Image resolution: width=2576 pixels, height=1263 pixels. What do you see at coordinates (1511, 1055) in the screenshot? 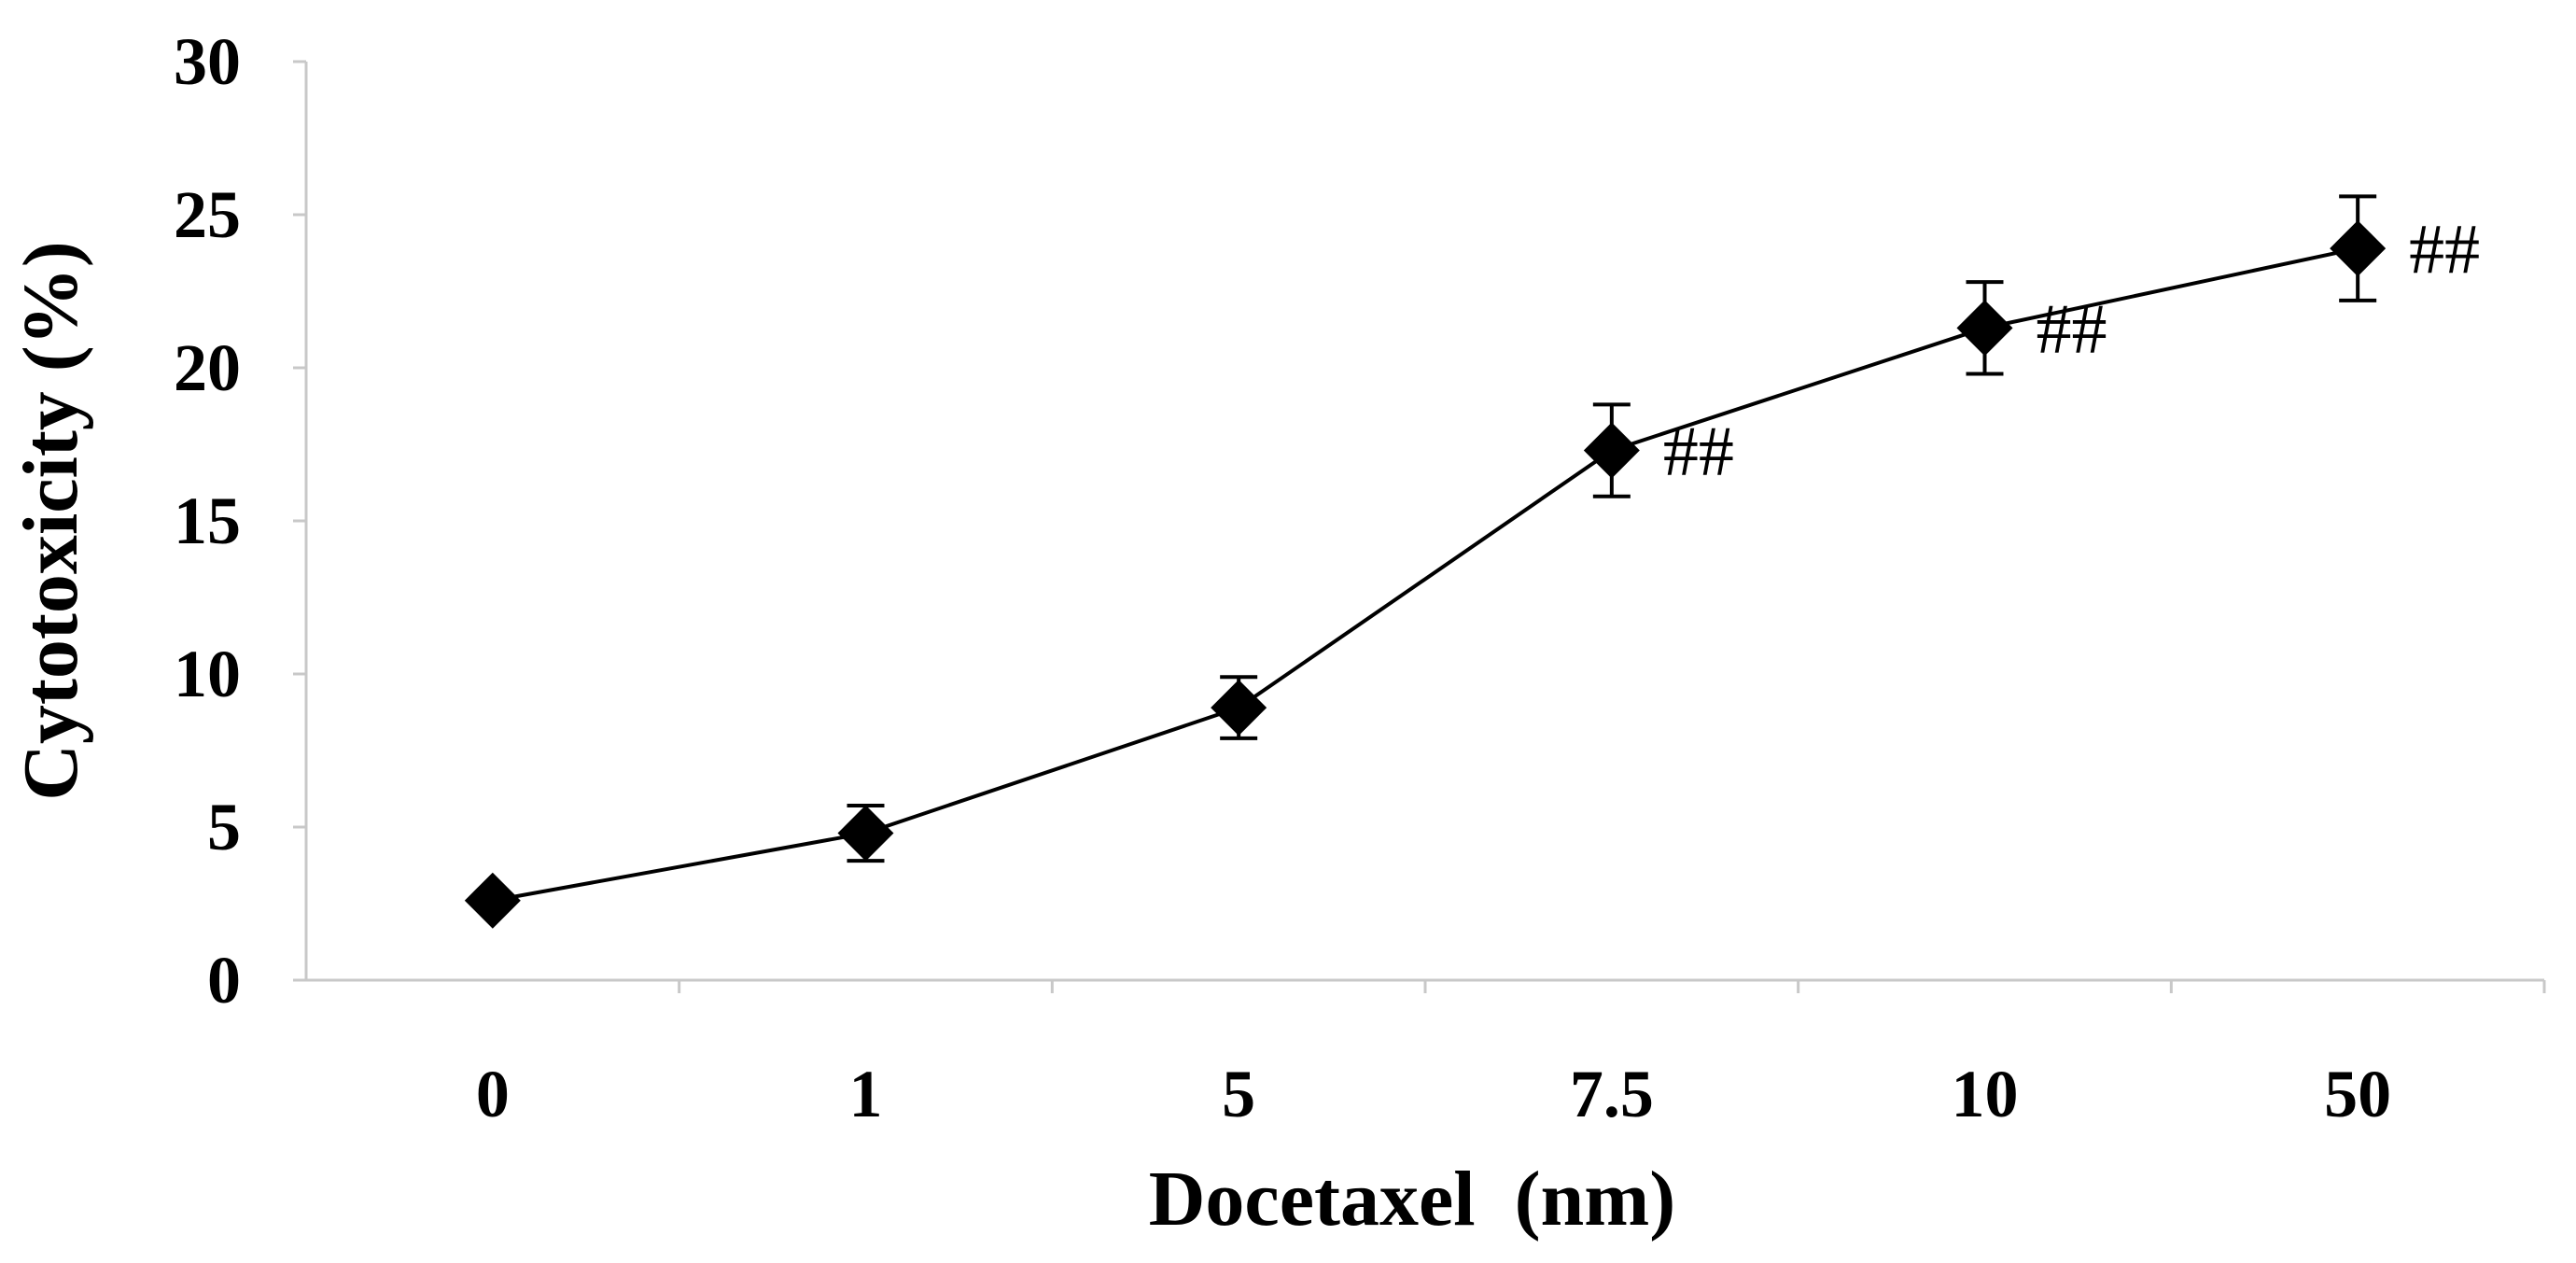
I see `x-ticks: 0 1 5 7.5 10 50` at bounding box center [1511, 1055].